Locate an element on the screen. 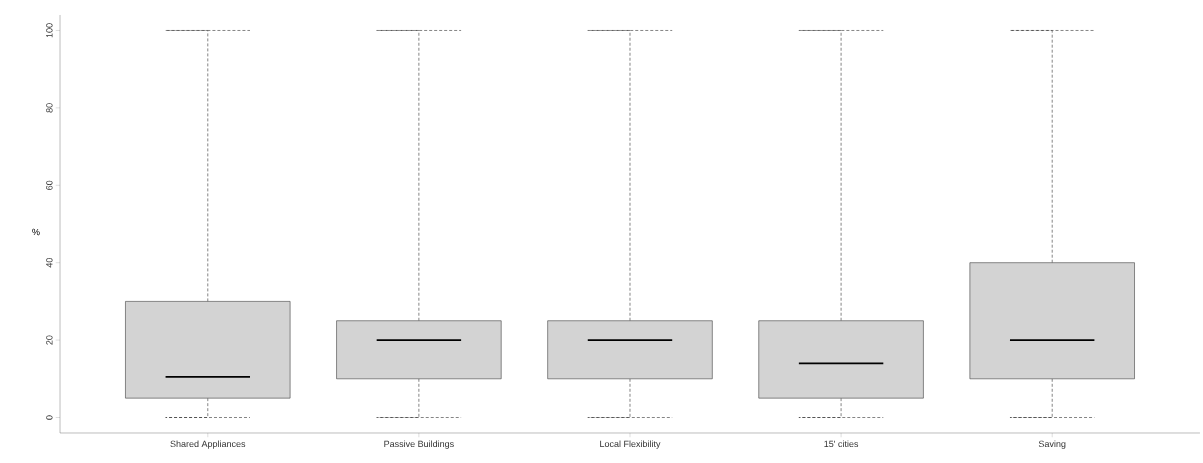  x-tick-label: Shared Appliances is located at coordinates (208, 444).